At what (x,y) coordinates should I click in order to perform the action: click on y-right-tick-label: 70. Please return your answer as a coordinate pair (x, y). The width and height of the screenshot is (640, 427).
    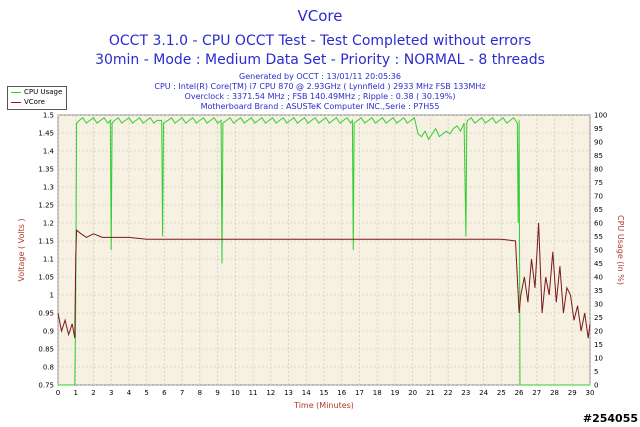
    Looking at the image, I should click on (598, 197).